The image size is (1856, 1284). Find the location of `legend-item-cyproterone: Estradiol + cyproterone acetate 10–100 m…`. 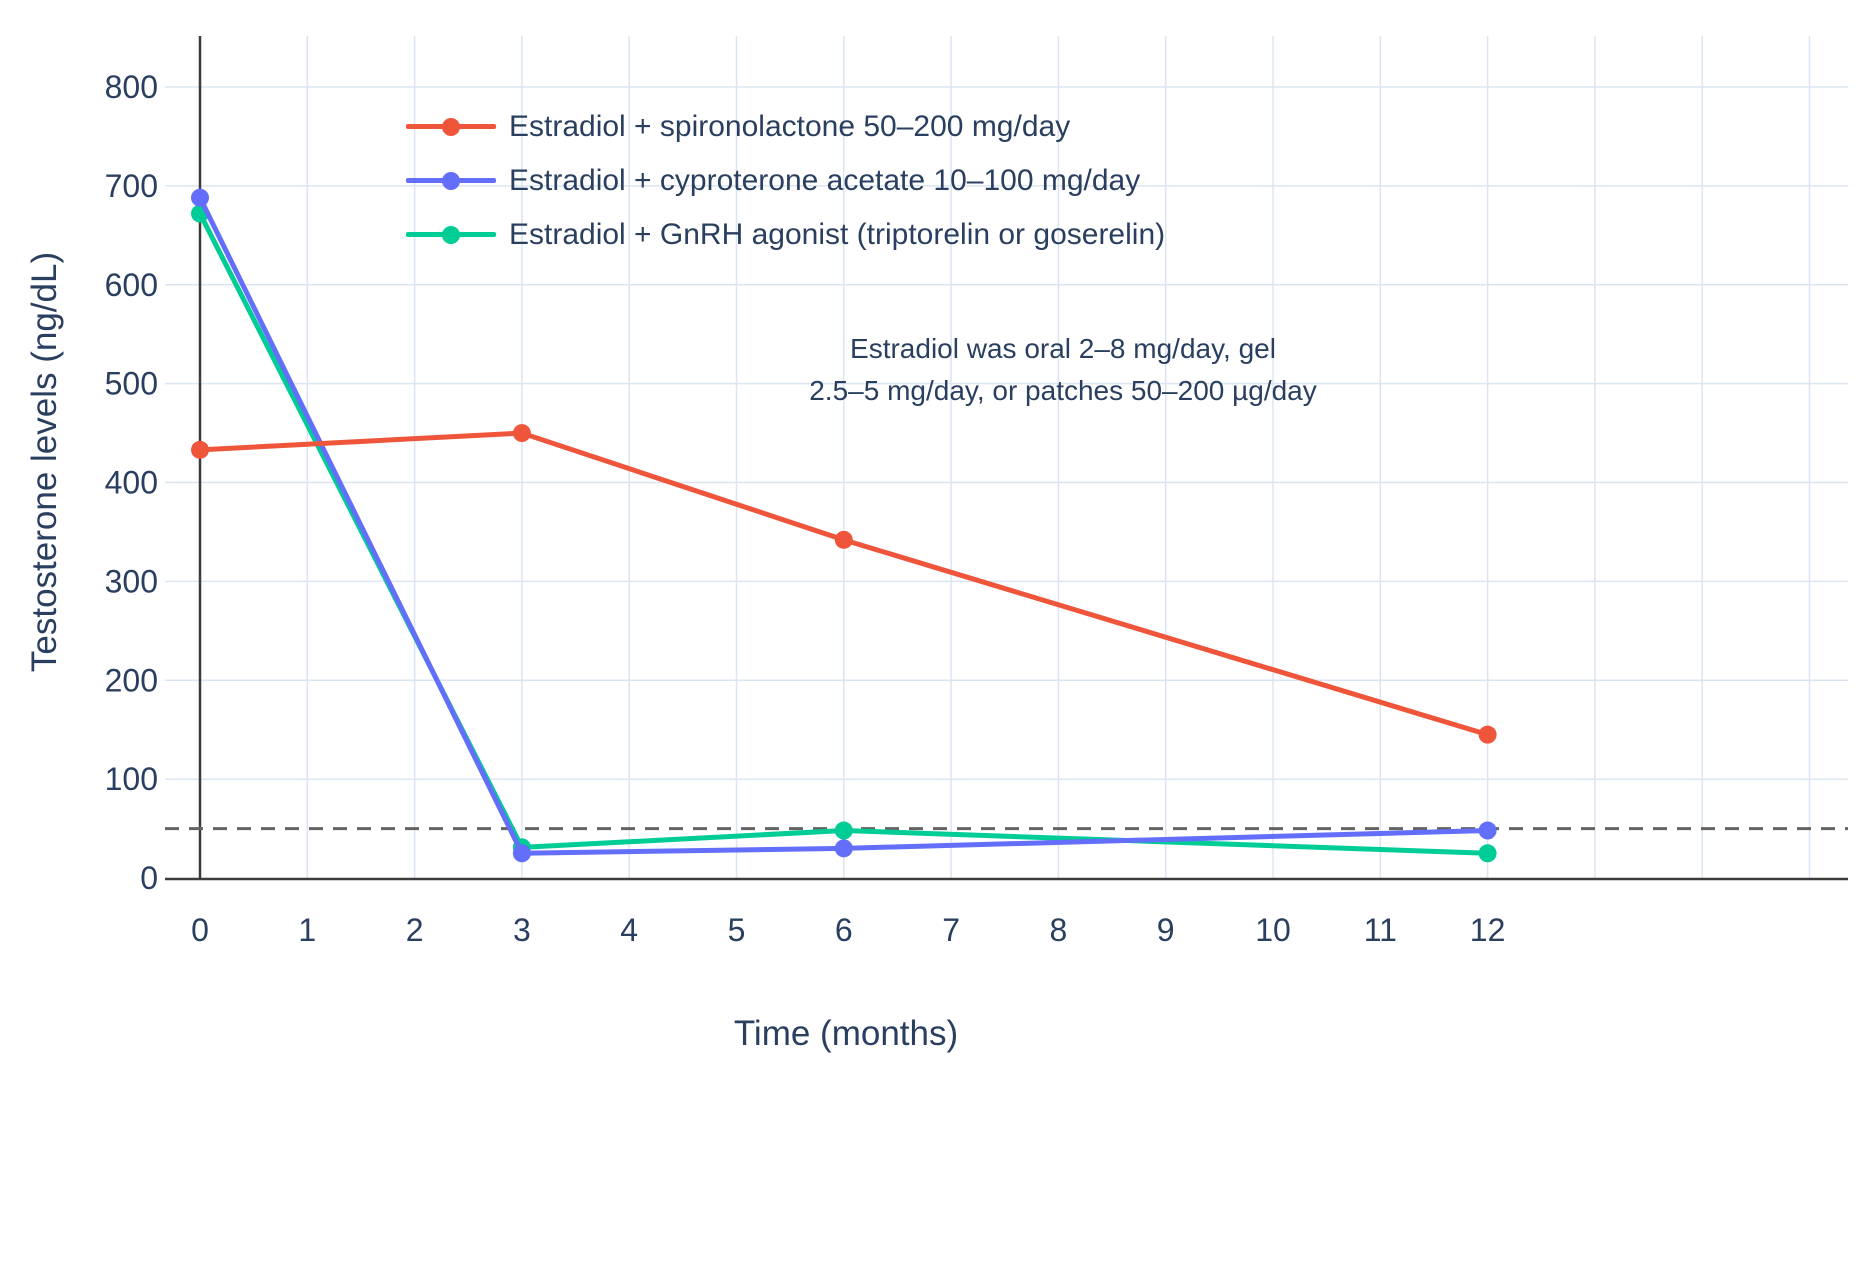

legend-item-cyproterone: Estradiol + cyproterone acetate 10–100 m… is located at coordinates (785, 180).